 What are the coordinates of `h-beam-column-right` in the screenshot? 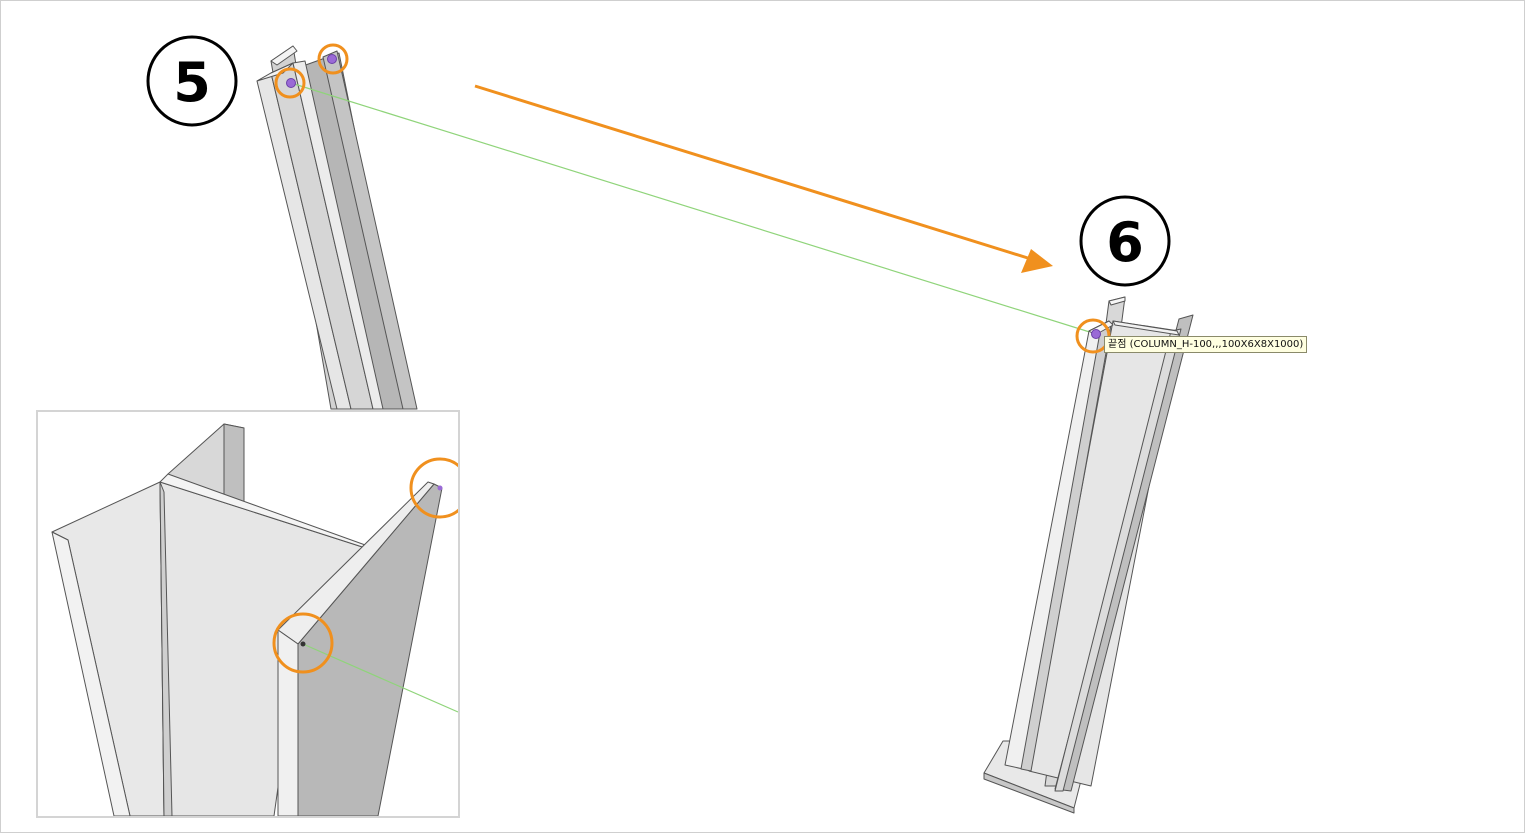 It's located at (1088, 555).